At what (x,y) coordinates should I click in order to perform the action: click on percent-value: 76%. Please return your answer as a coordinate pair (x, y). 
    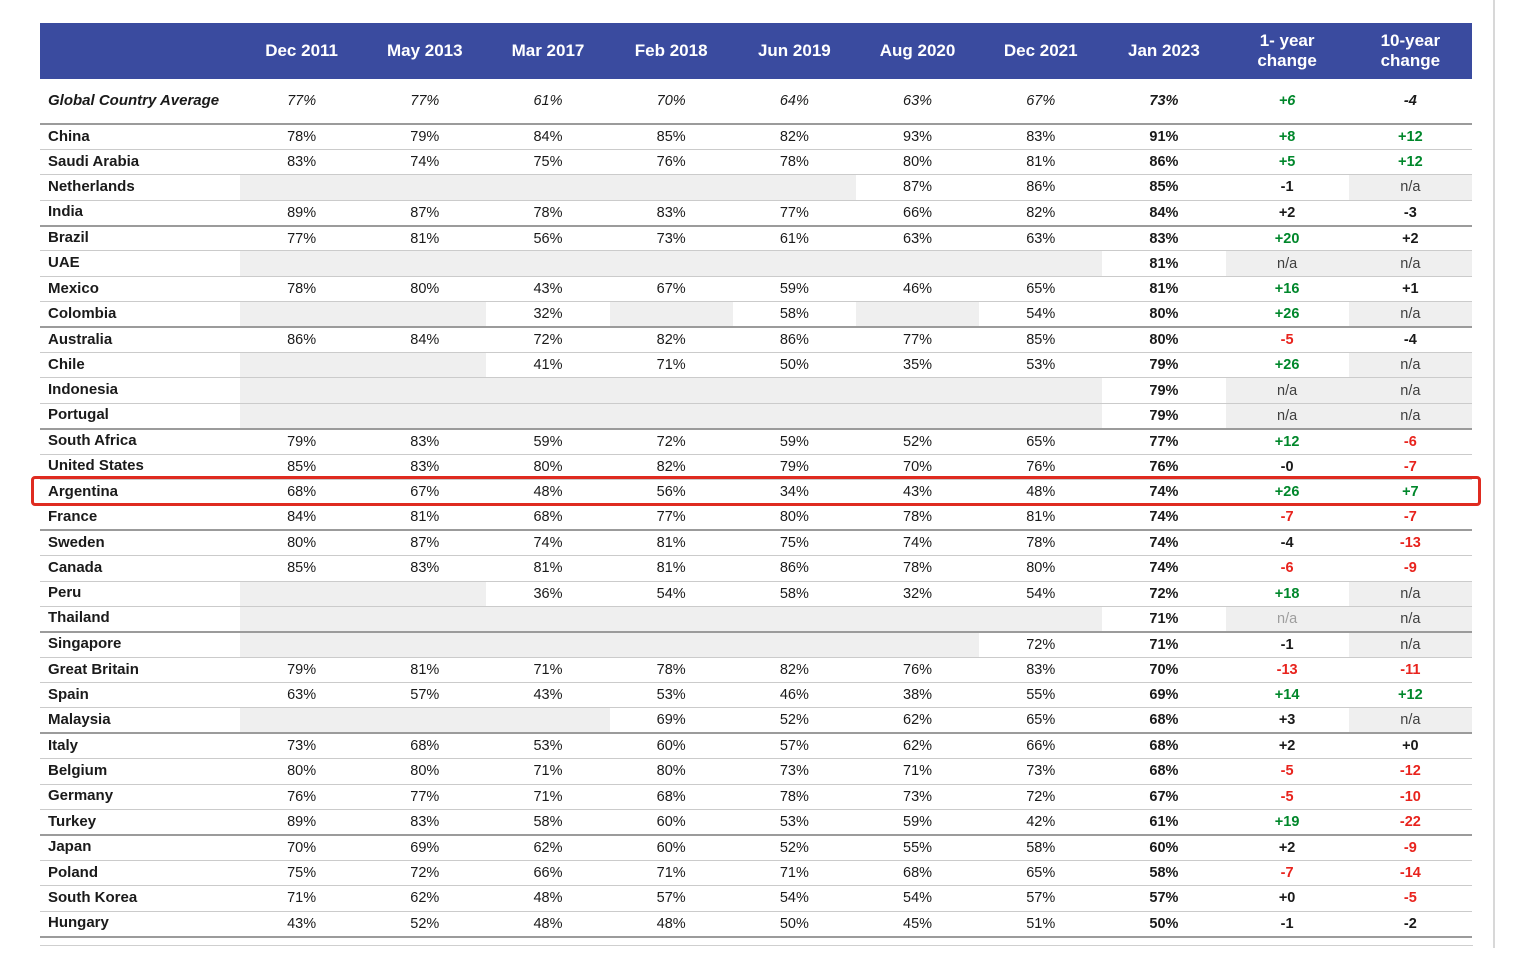
    Looking at the image, I should click on (671, 162).